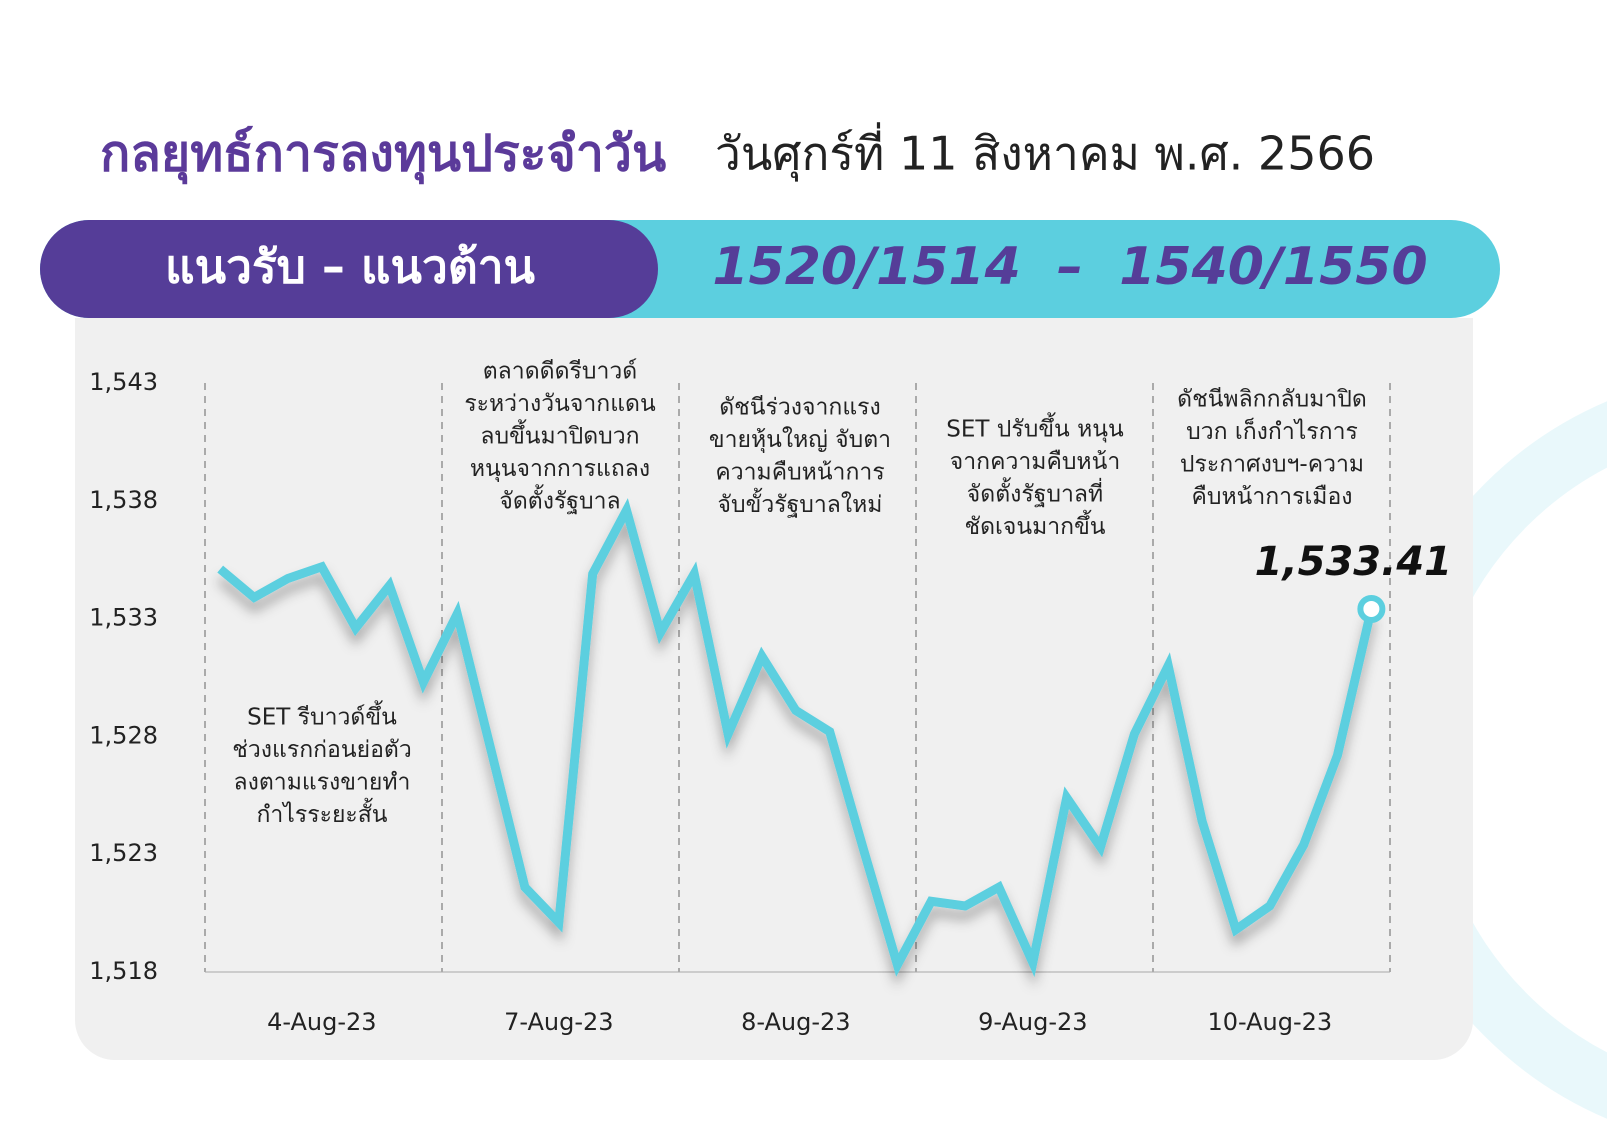  What do you see at coordinates (1032, 1022) in the screenshot?
I see `x-tick-label: 9-Aug-23` at bounding box center [1032, 1022].